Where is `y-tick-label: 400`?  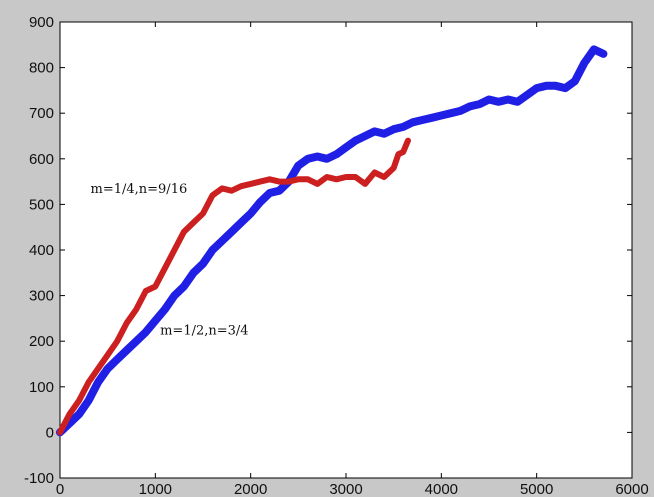 y-tick-label: 400 is located at coordinates (41, 250).